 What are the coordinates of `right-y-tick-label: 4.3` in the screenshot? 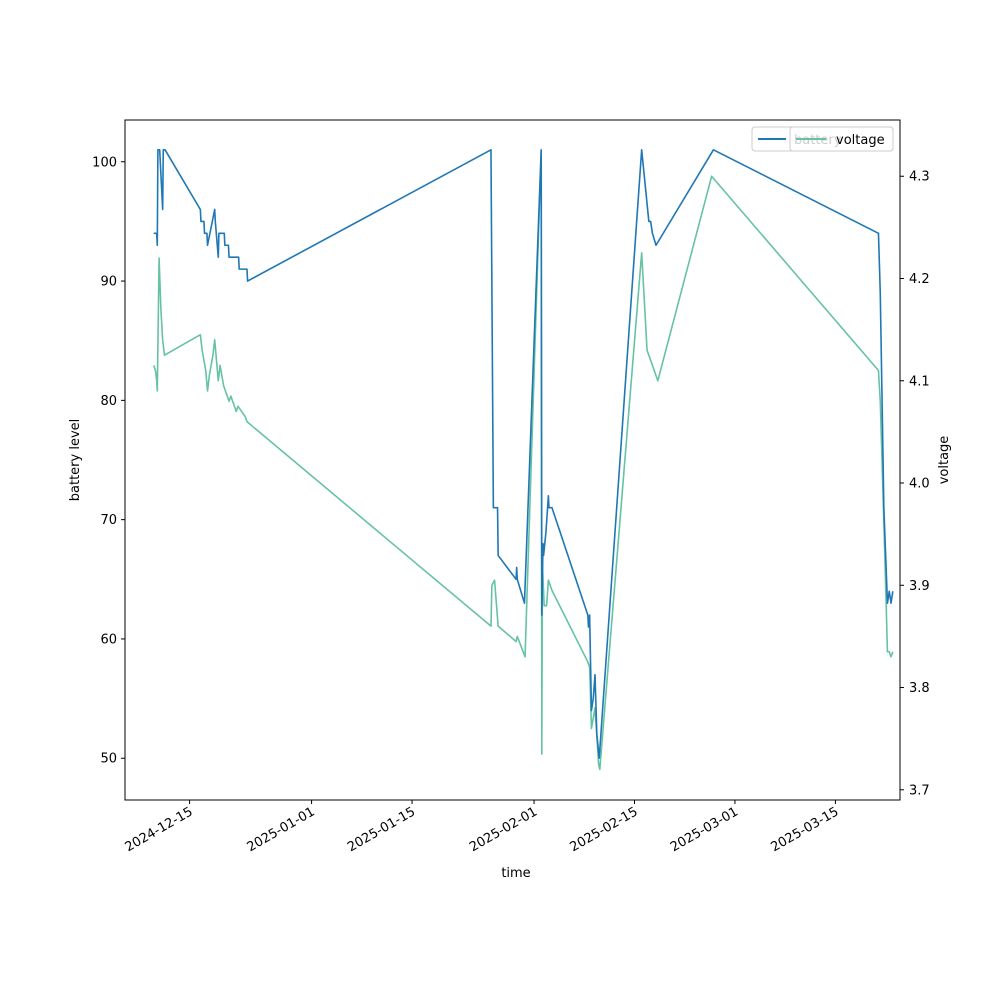 It's located at (919, 177).